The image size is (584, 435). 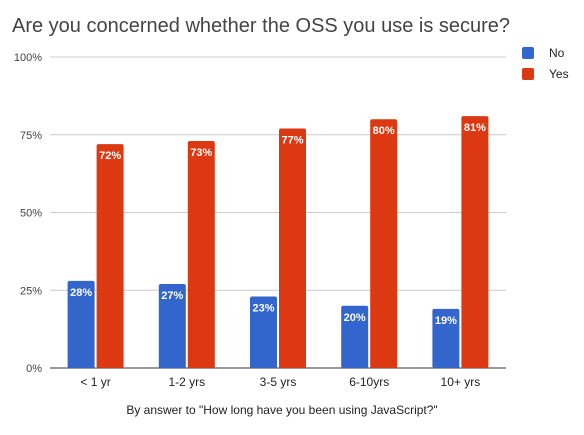 What do you see at coordinates (292, 141) in the screenshot?
I see `data-label: 77%` at bounding box center [292, 141].